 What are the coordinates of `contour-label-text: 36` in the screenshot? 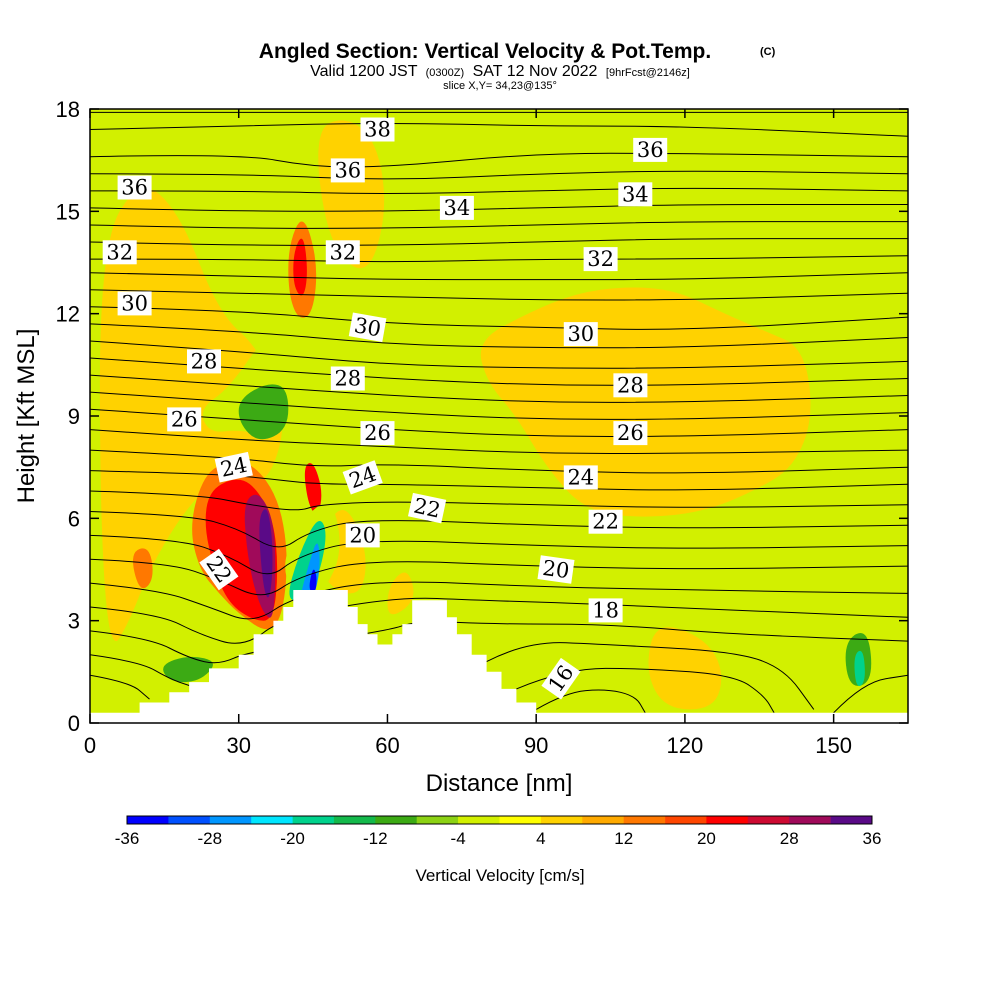 It's located at (347, 170).